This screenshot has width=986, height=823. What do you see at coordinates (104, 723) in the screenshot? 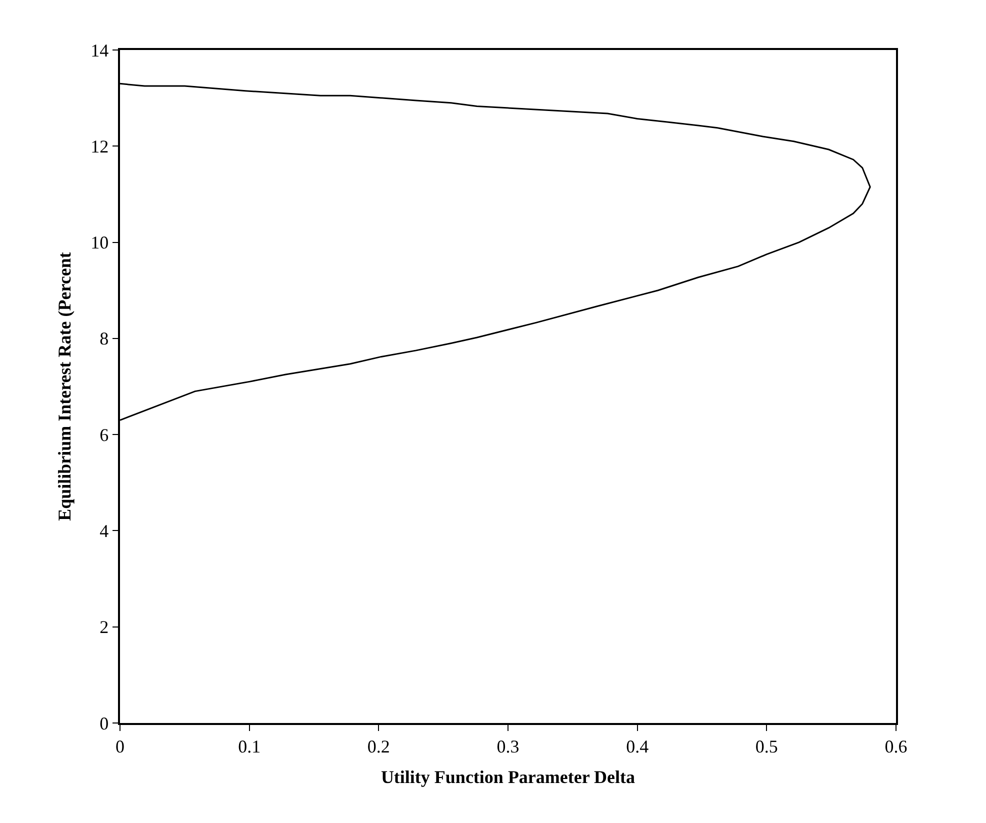
I see `y-tick-label: 0` at bounding box center [104, 723].